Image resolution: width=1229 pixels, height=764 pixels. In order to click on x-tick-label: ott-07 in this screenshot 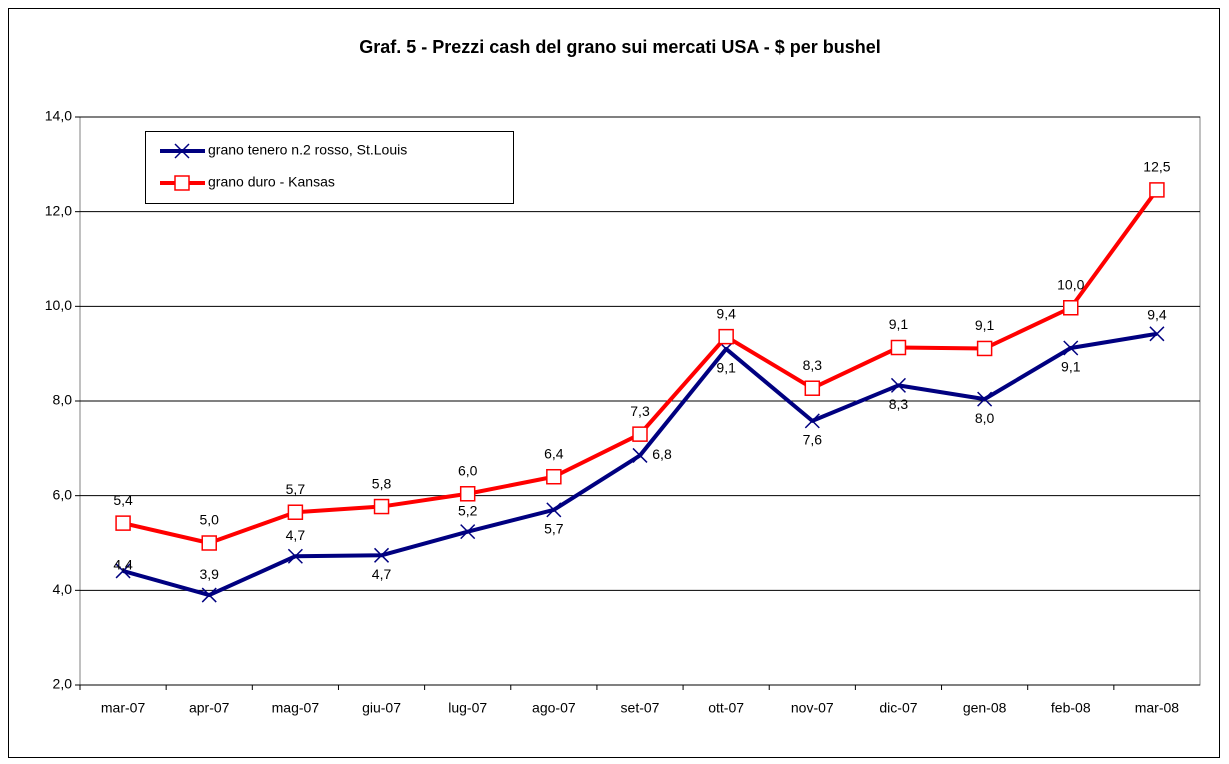, I will do `click(726, 708)`.